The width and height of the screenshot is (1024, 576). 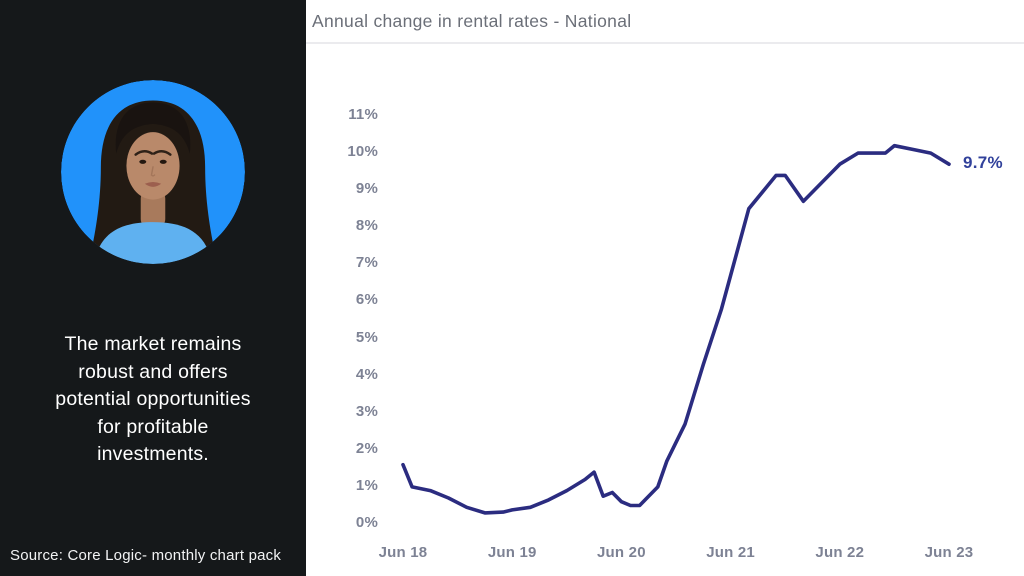 I want to click on y-tick-label: 6%, so click(x=366, y=300).